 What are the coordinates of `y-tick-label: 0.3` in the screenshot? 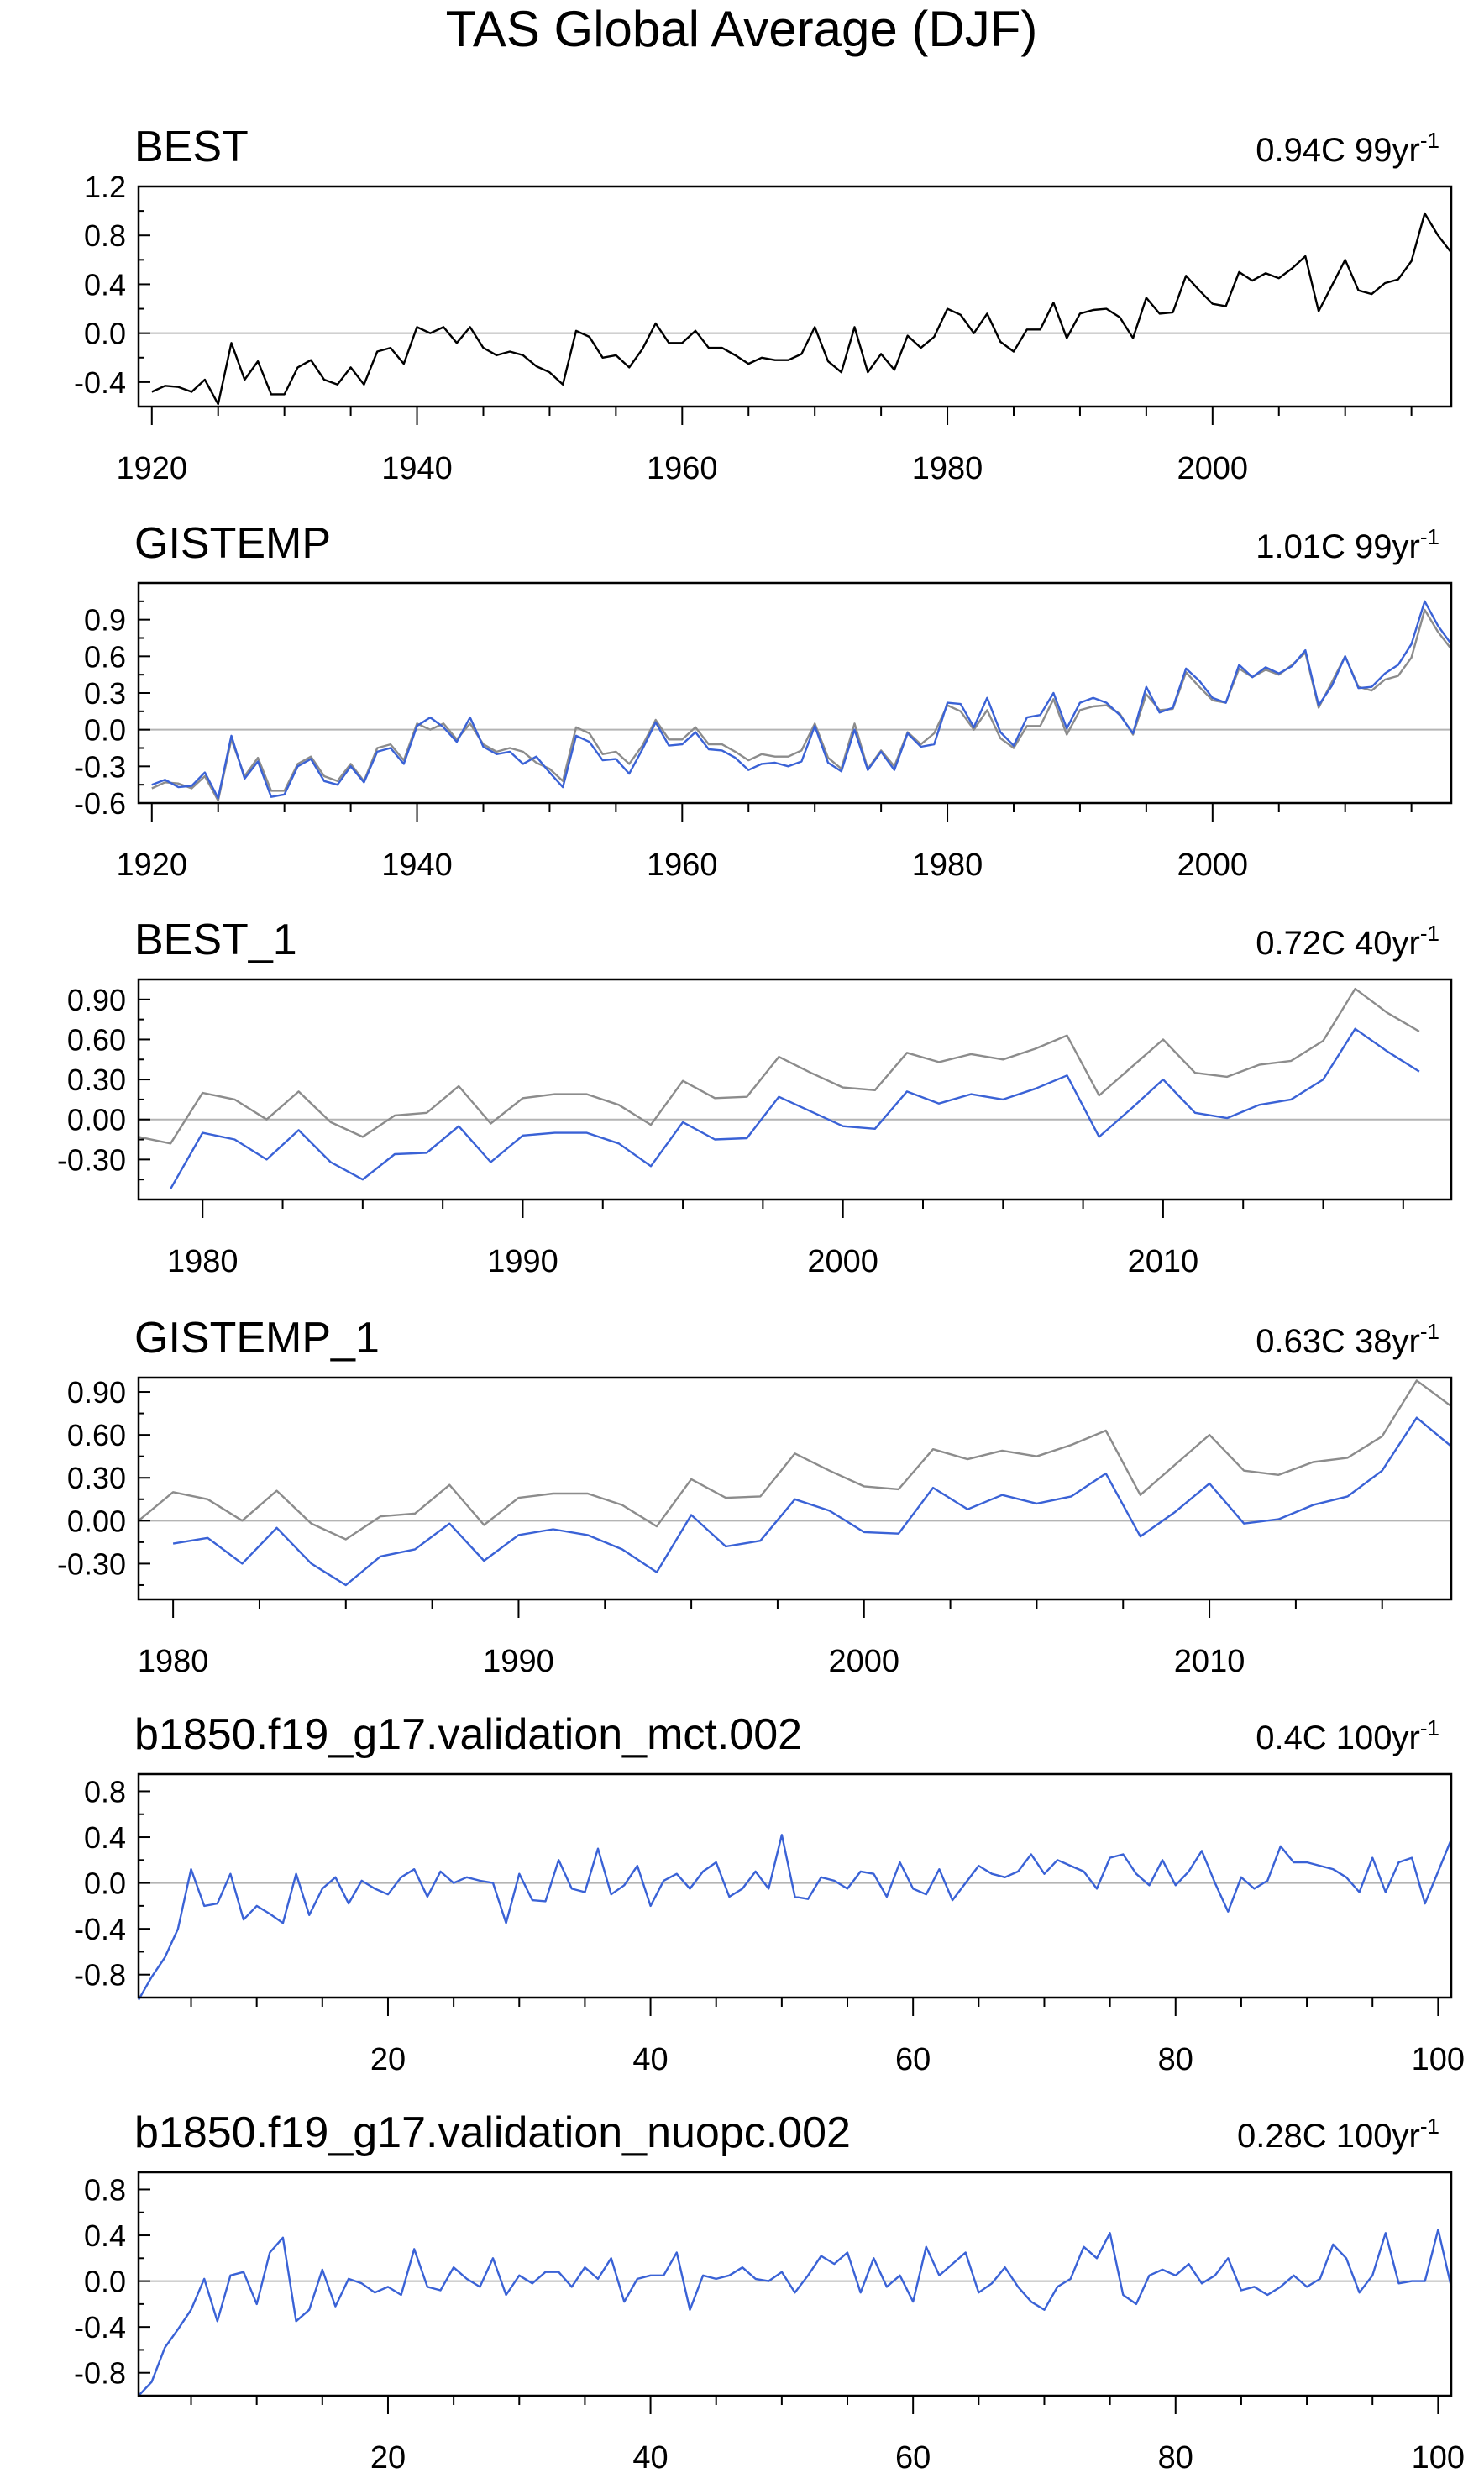 It's located at (105, 693).